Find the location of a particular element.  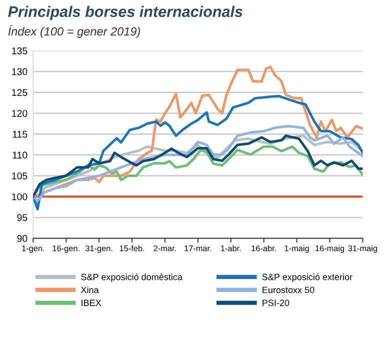

x-tick-label: 2-mar. is located at coordinates (165, 248).